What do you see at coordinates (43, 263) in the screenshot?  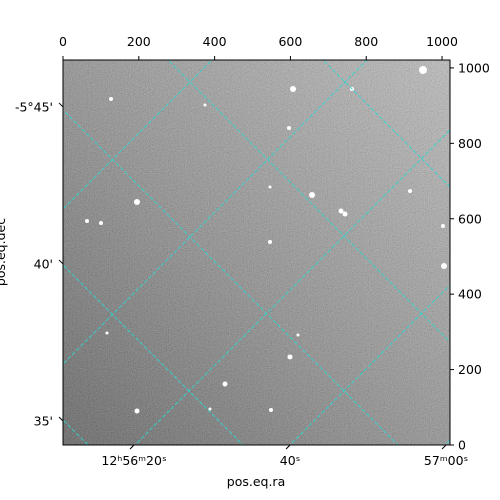 I see `dec-tick-label: 40'` at bounding box center [43, 263].